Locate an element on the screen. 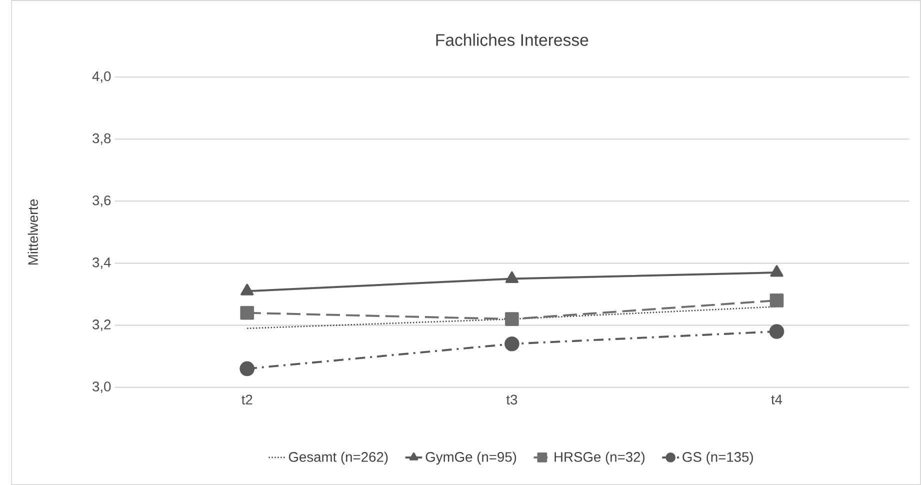  y-tick-label: 3,4 is located at coordinates (101, 263).